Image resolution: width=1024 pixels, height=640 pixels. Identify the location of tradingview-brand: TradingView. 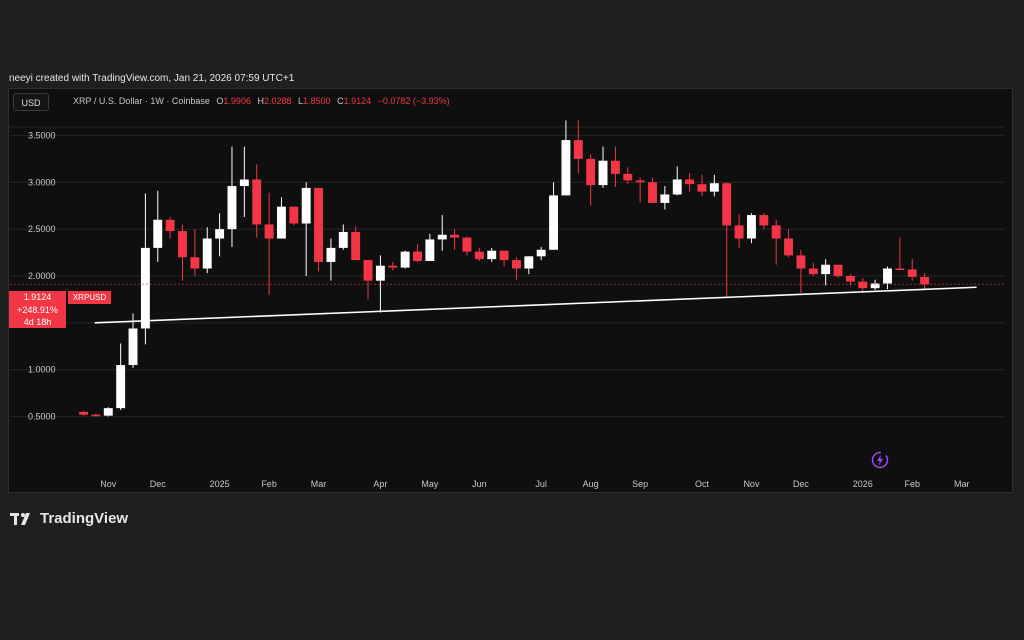
(69, 518).